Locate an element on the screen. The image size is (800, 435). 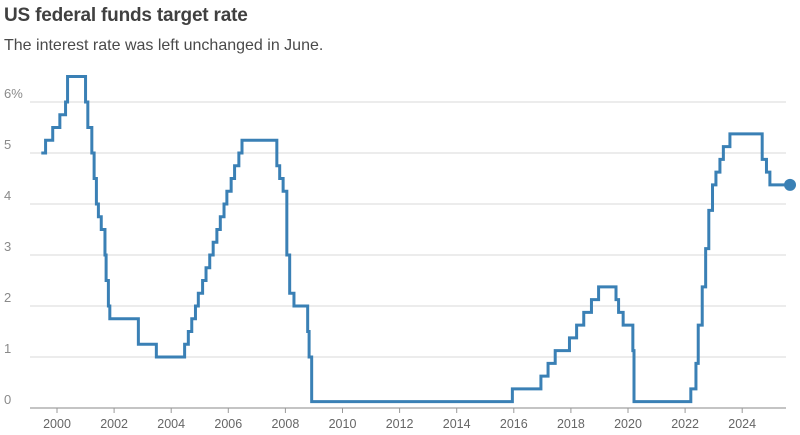
x-tick-label: 2016 is located at coordinates (514, 424).